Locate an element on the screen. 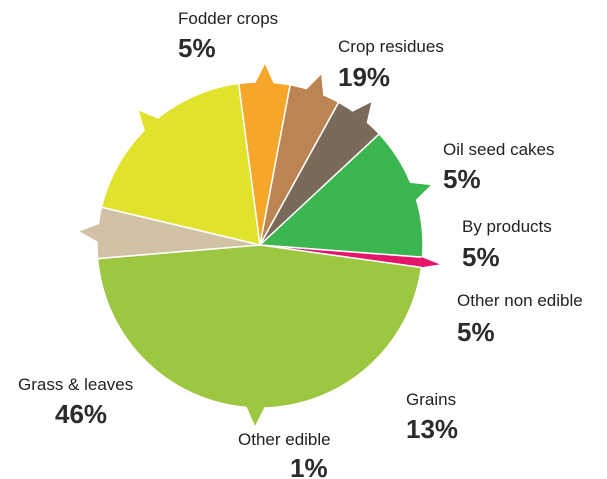 The image size is (607, 479). pie-pointer-crop-residues is located at coordinates (148, 120).